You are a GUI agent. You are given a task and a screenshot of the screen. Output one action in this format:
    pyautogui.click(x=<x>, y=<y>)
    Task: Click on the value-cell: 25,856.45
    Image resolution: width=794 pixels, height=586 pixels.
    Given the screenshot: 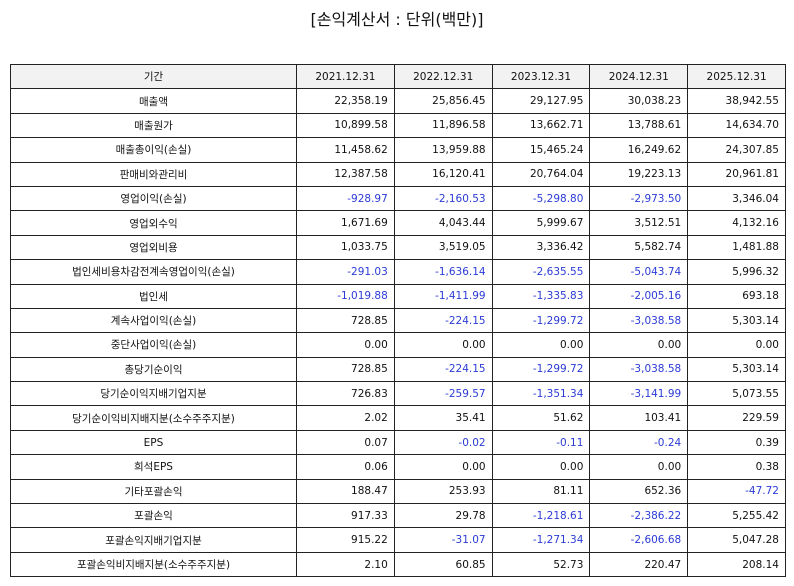 What is the action you would take?
    pyautogui.click(x=443, y=101)
    